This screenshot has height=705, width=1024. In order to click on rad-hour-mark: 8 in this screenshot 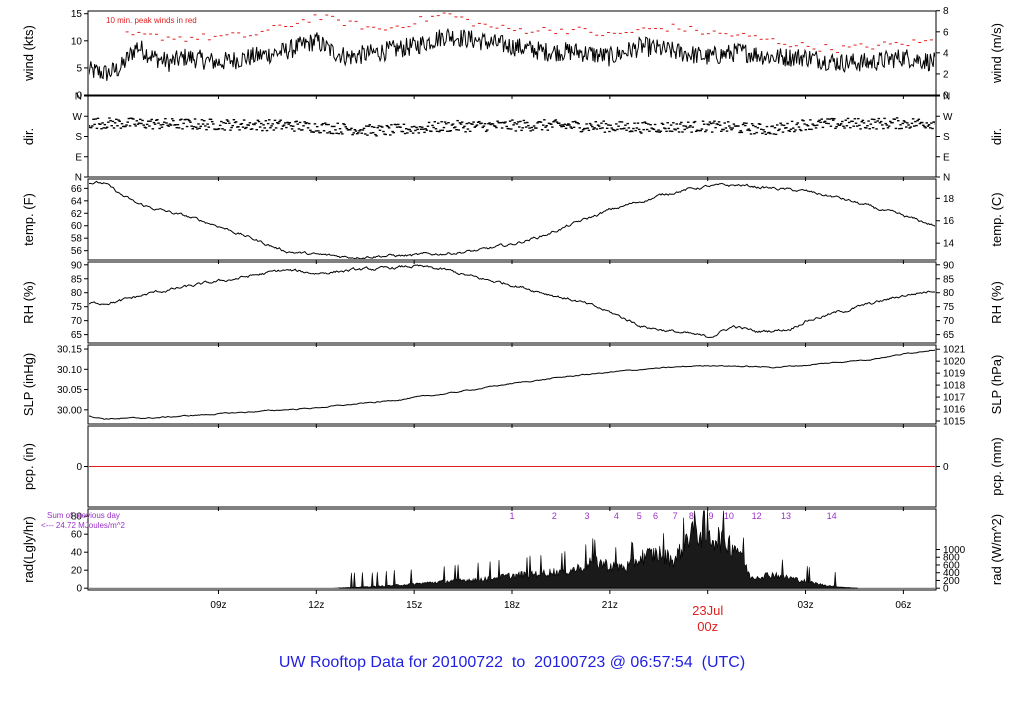, I will do `click(691, 516)`.